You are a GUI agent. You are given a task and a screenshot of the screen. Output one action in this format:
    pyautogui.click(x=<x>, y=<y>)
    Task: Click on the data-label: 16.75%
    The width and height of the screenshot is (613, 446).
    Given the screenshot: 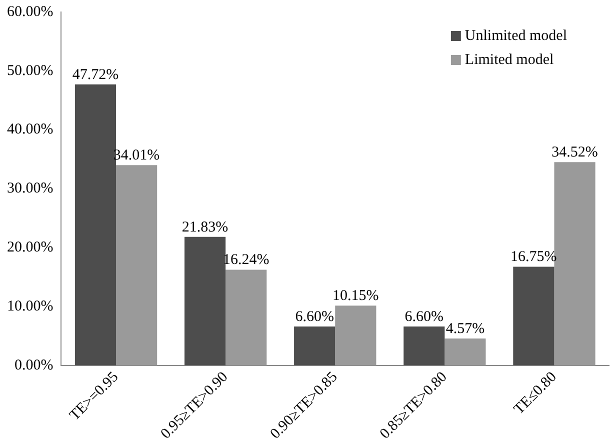 What is the action you would take?
    pyautogui.click(x=533, y=257)
    